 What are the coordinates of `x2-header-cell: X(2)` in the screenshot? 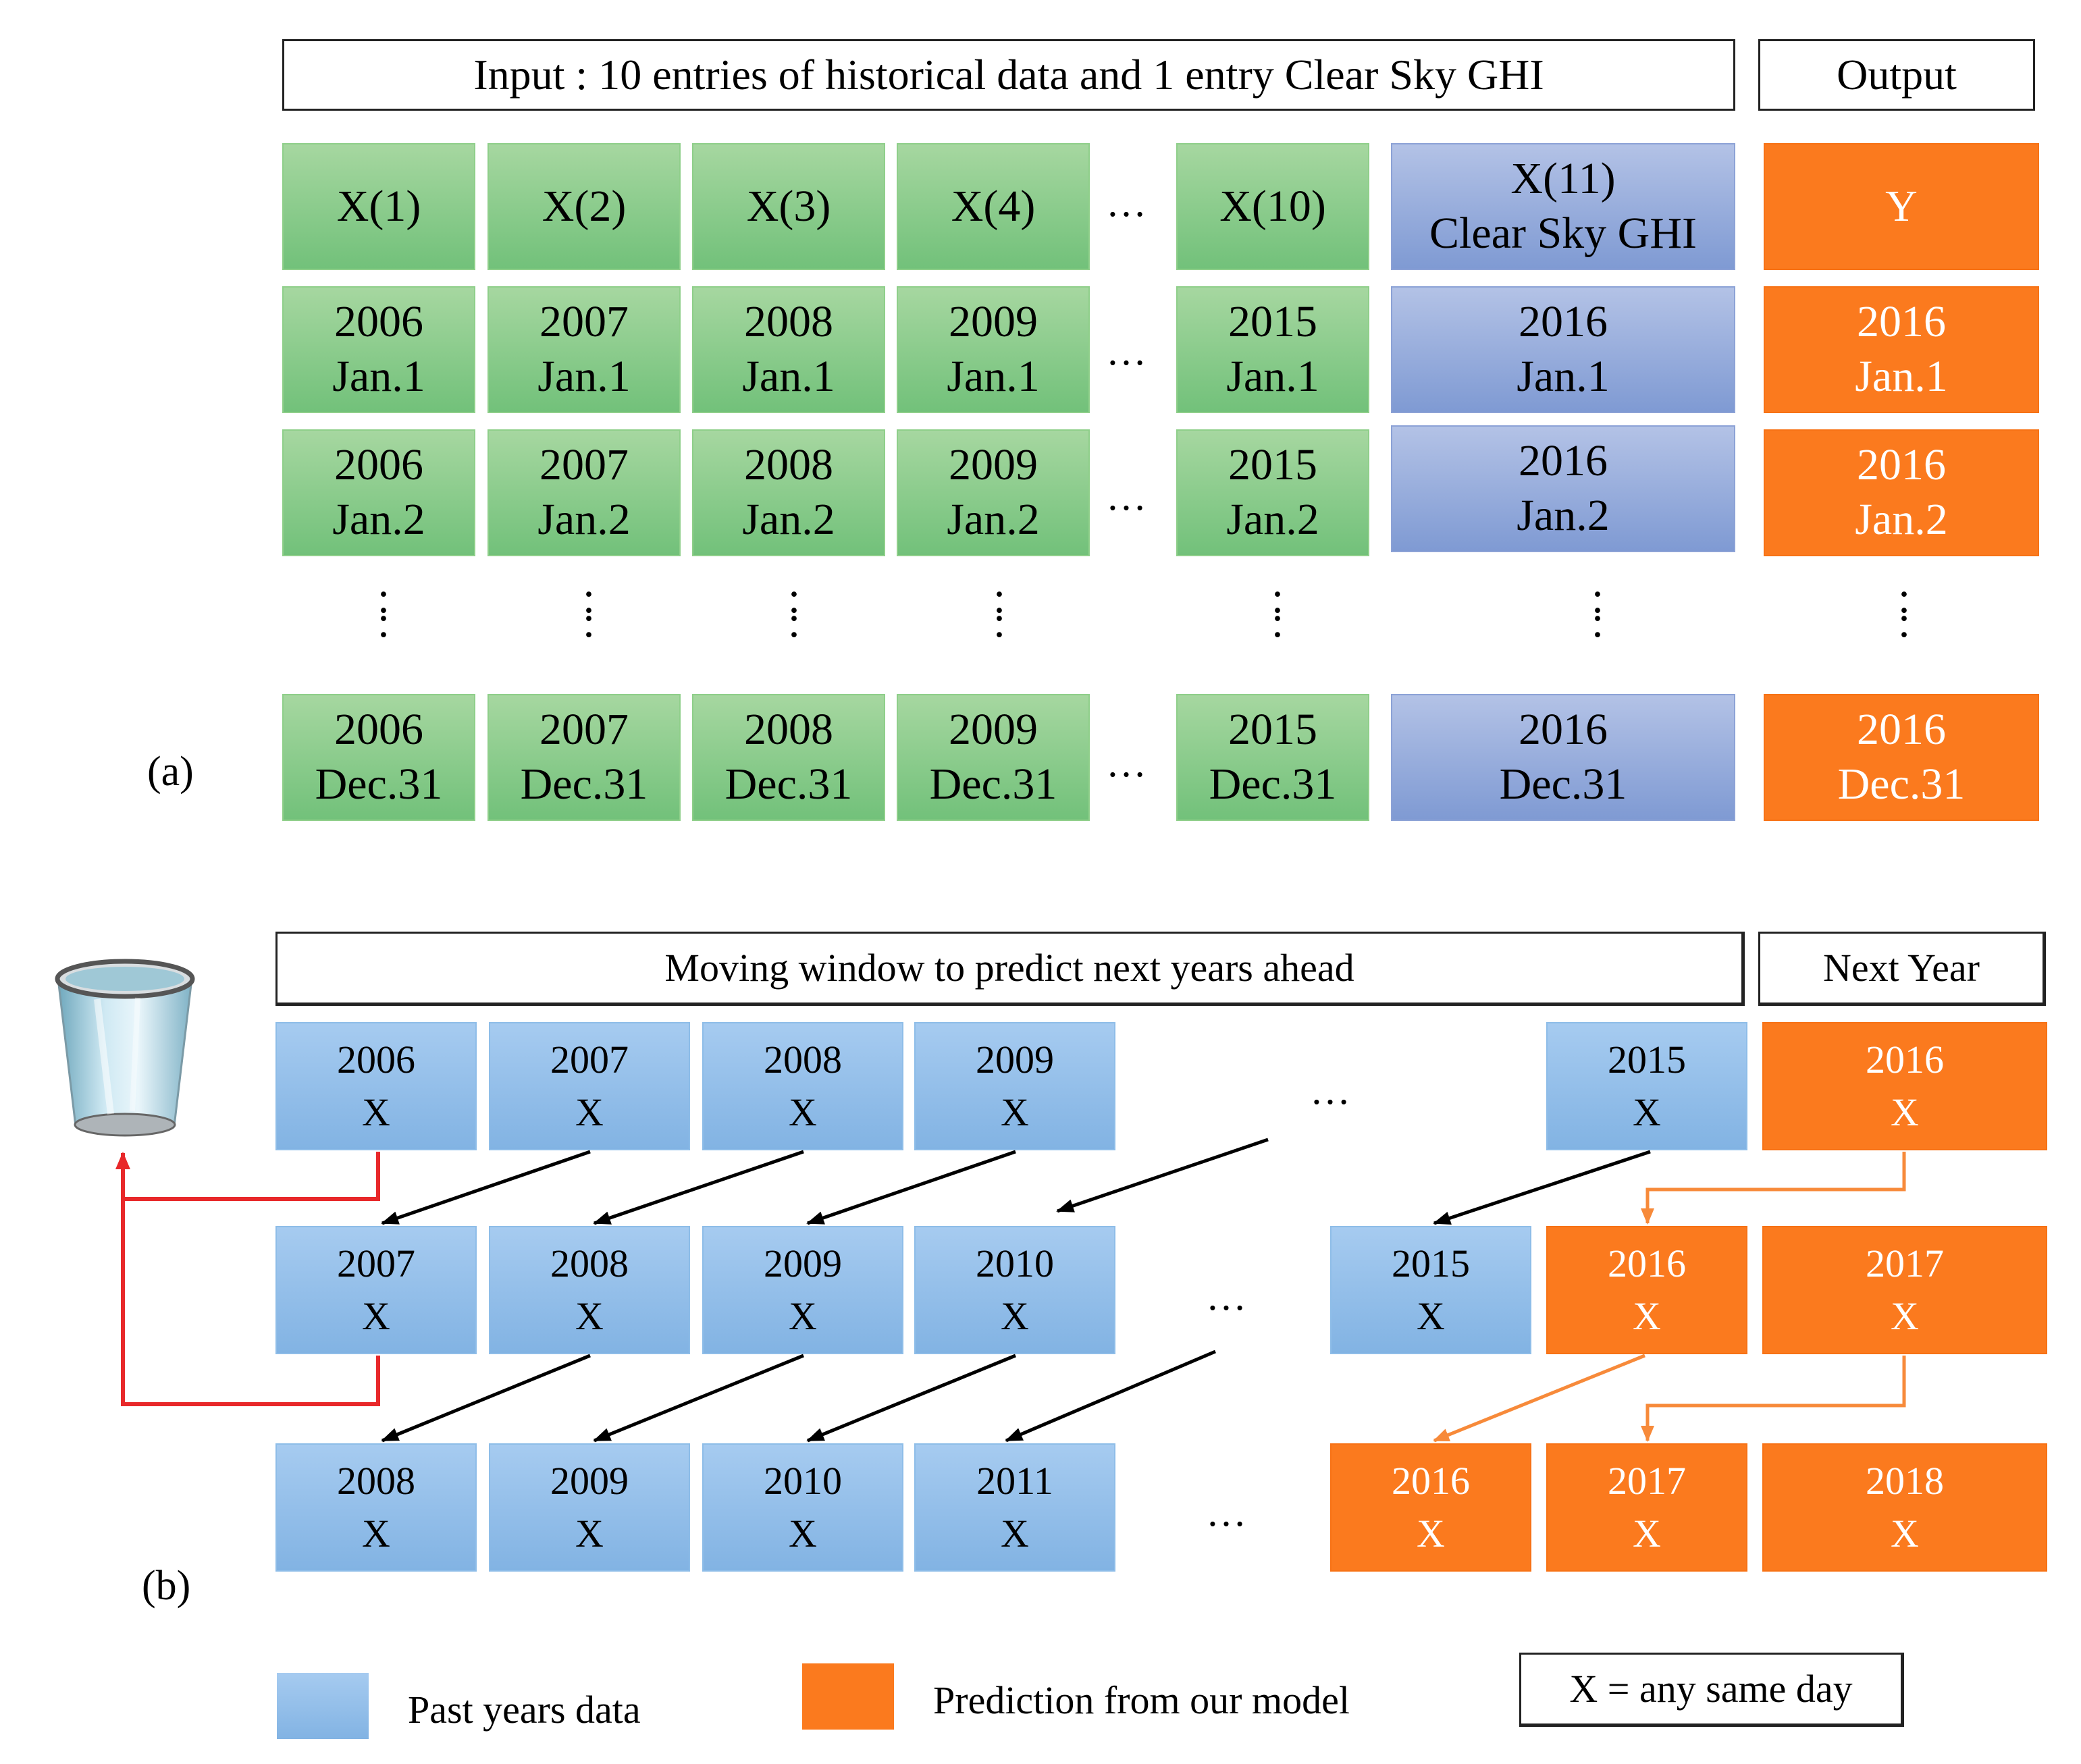 It's located at (584, 206).